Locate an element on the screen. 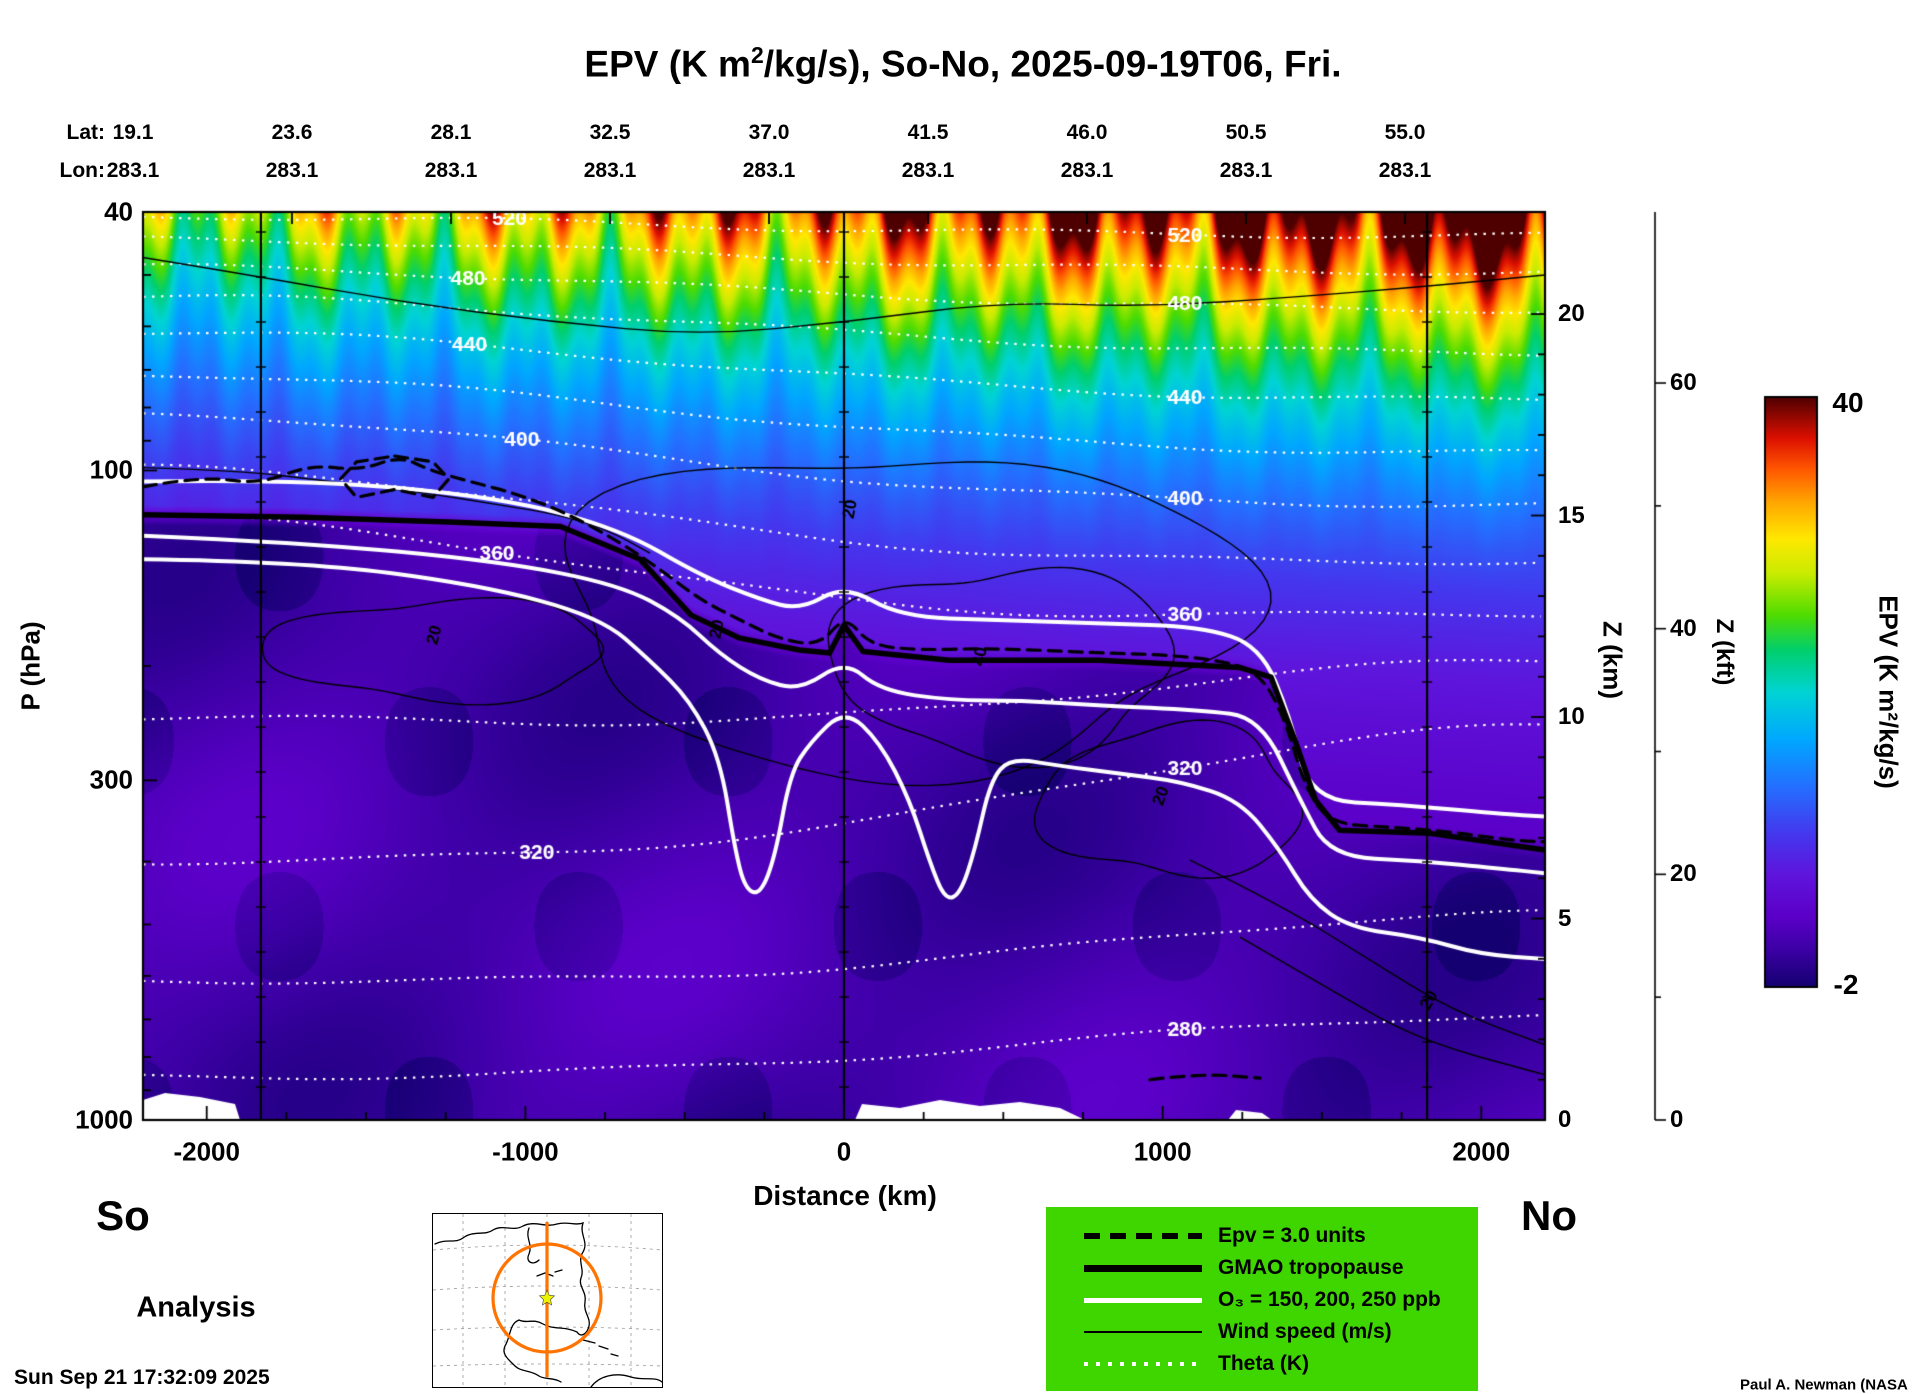 The image size is (1926, 1394). midpoint-star is located at coordinates (547, 1297).